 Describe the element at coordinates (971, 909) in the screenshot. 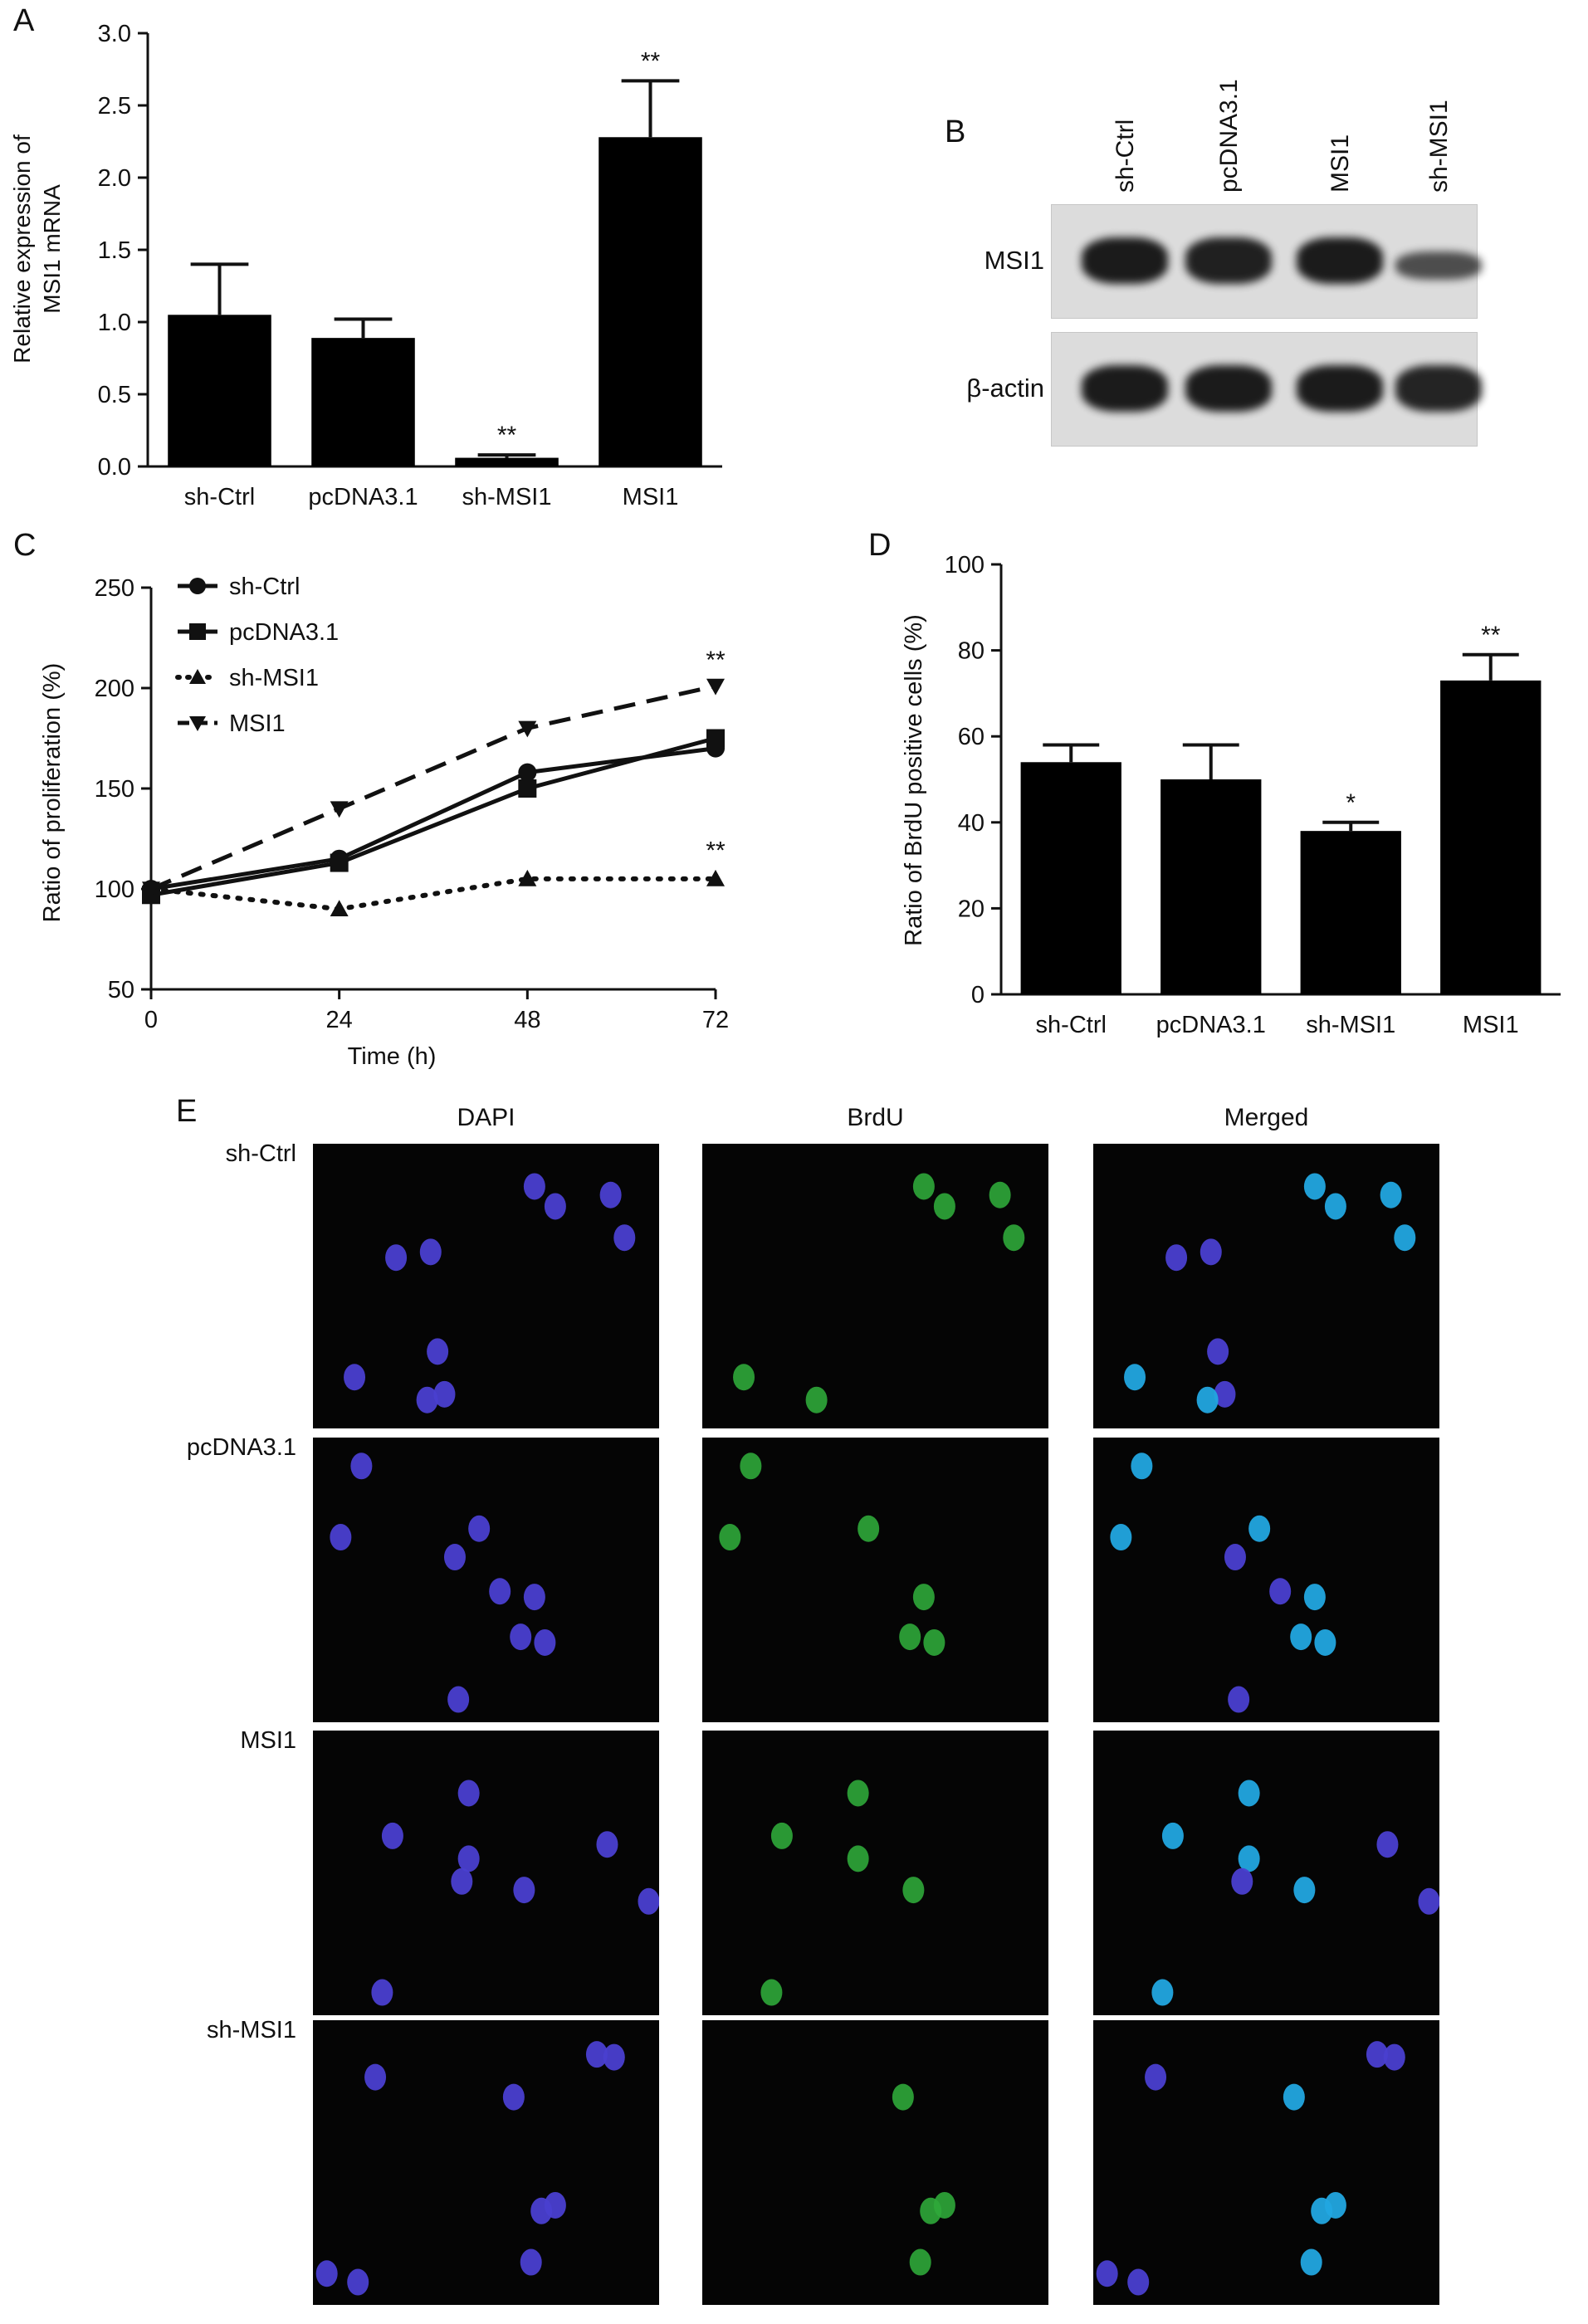

I see `d-y-tick-label: 20` at that location.